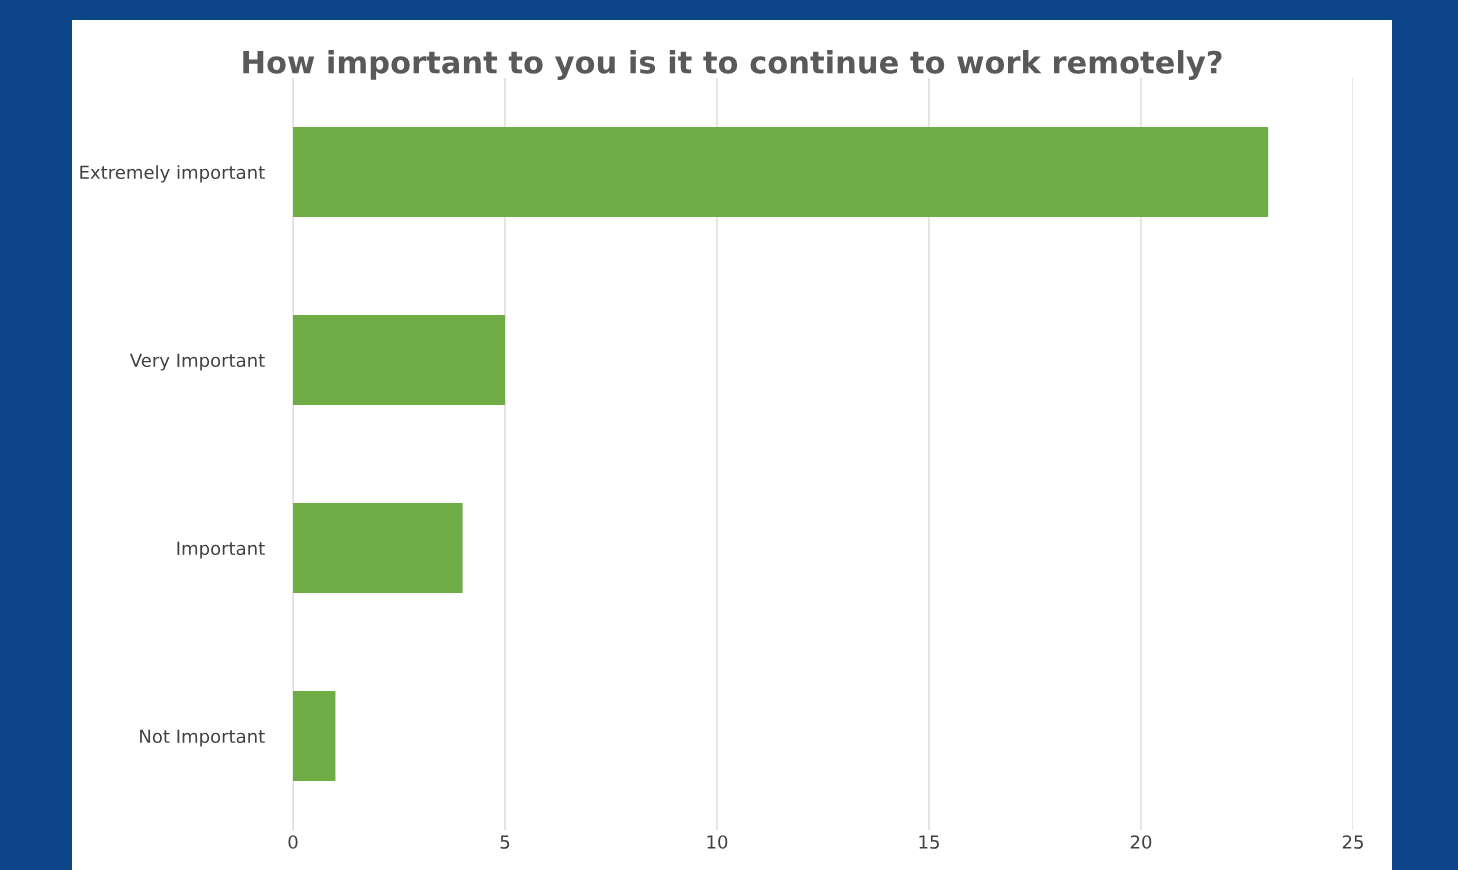  I want to click on y-tick-label: Important, so click(221, 550).